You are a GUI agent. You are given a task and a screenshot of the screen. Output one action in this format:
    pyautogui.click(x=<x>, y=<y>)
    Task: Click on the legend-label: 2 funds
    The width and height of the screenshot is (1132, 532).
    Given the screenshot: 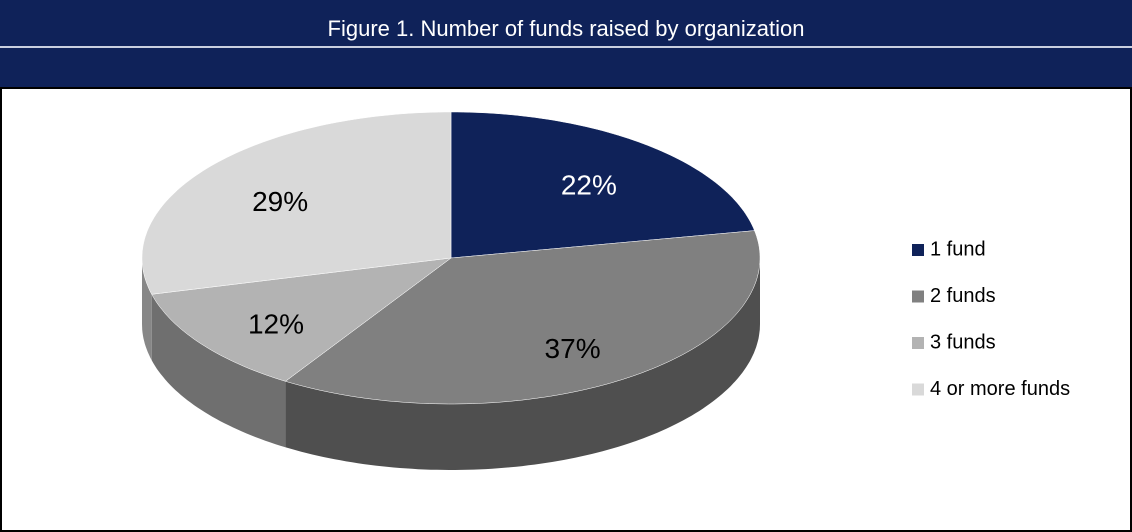 What is the action you would take?
    pyautogui.click(x=963, y=296)
    